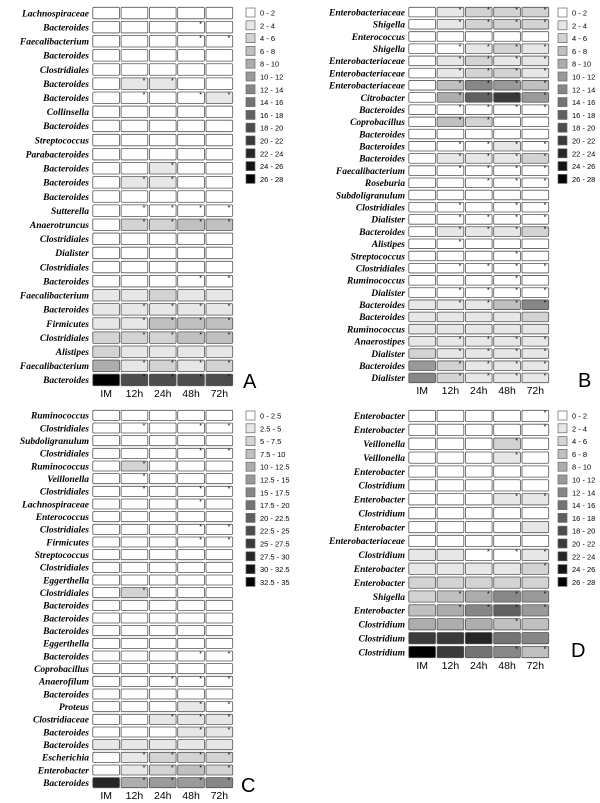 This screenshot has width=600, height=803. What do you see at coordinates (583, 544) in the screenshot?
I see `legend-label: 20 - 22` at bounding box center [583, 544].